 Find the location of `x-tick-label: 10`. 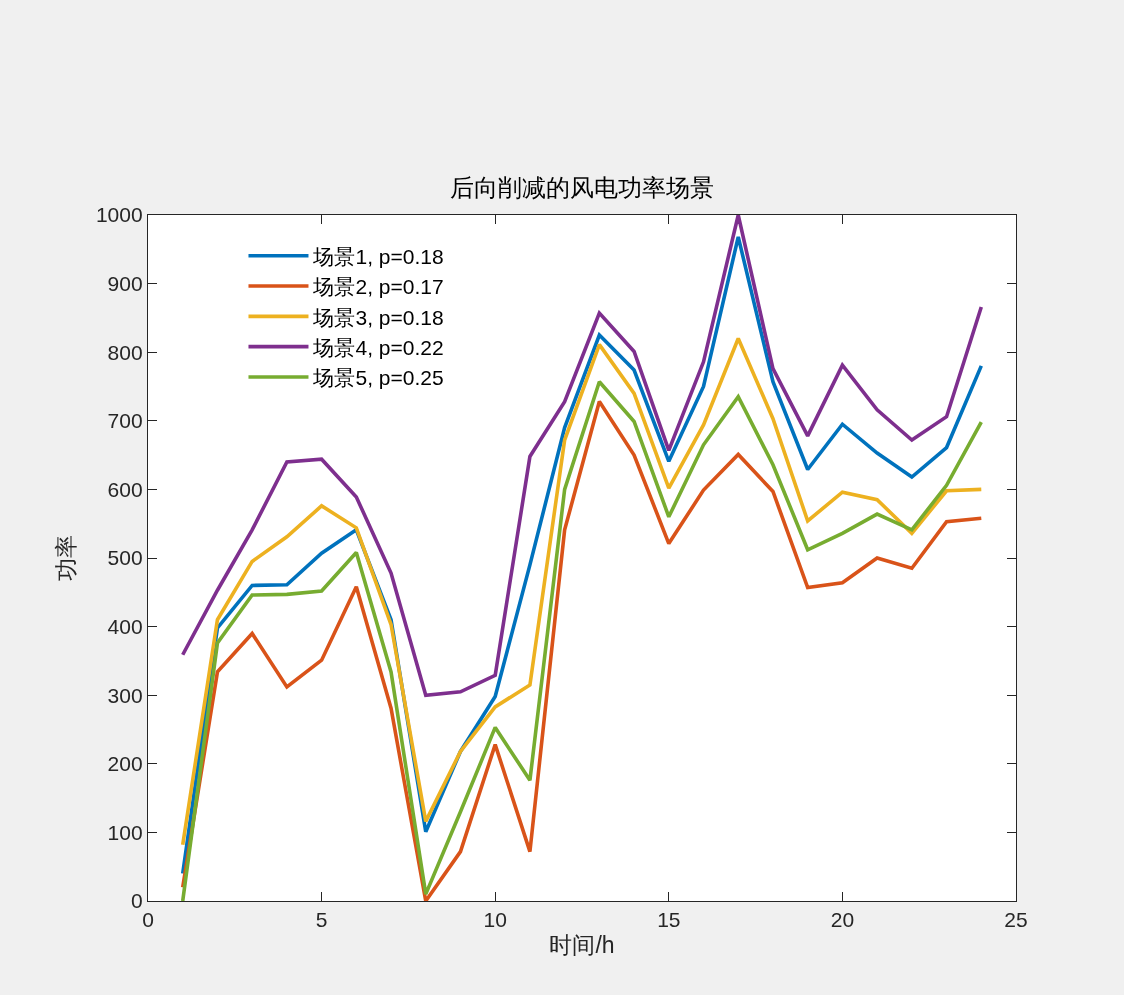

x-tick-label: 10 is located at coordinates (495, 920).